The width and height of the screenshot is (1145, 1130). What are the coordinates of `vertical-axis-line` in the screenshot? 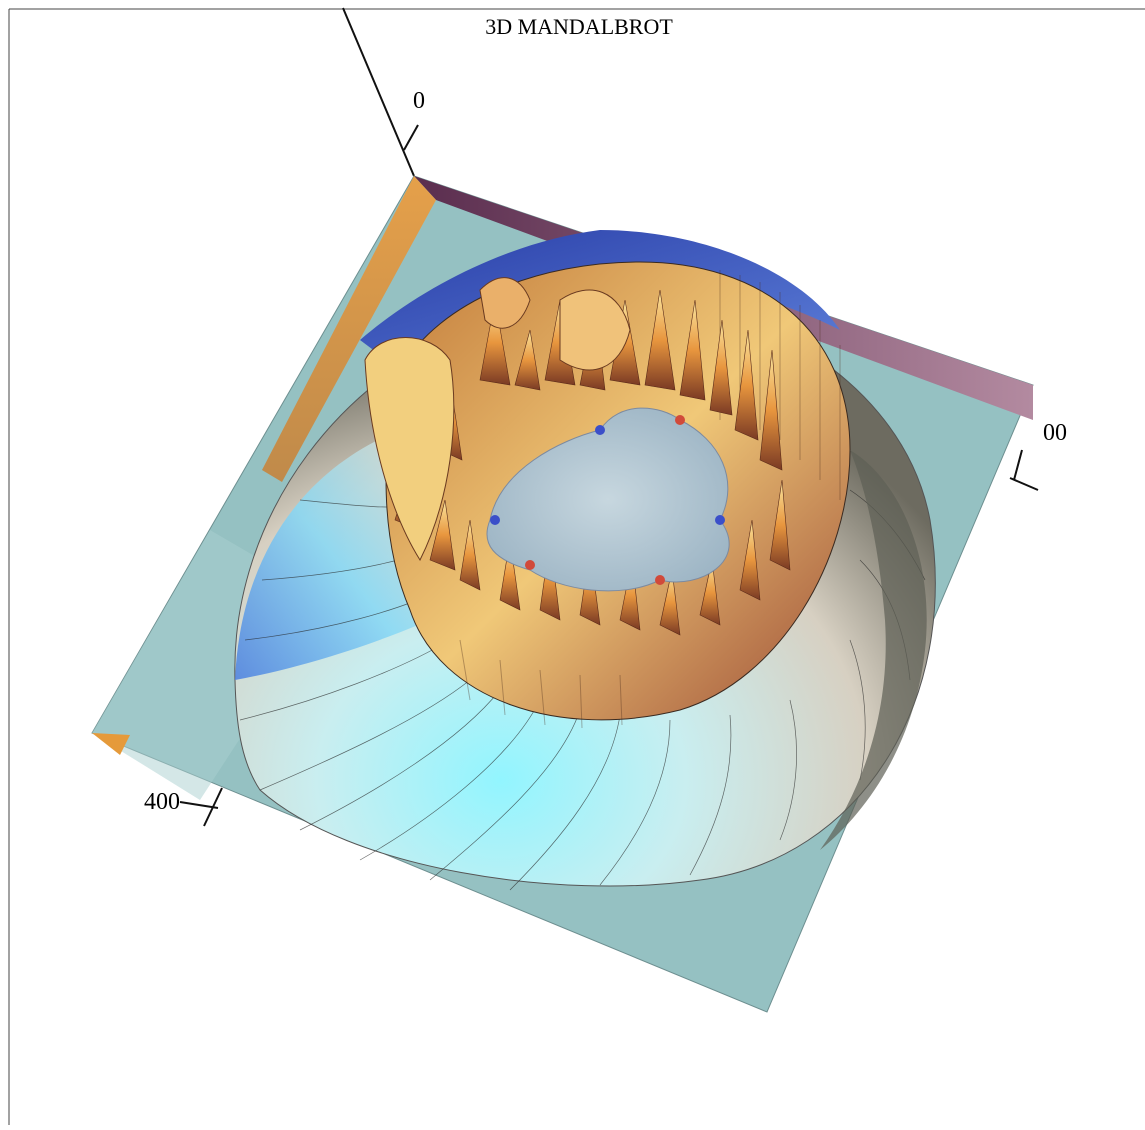 It's located at (378, 92).